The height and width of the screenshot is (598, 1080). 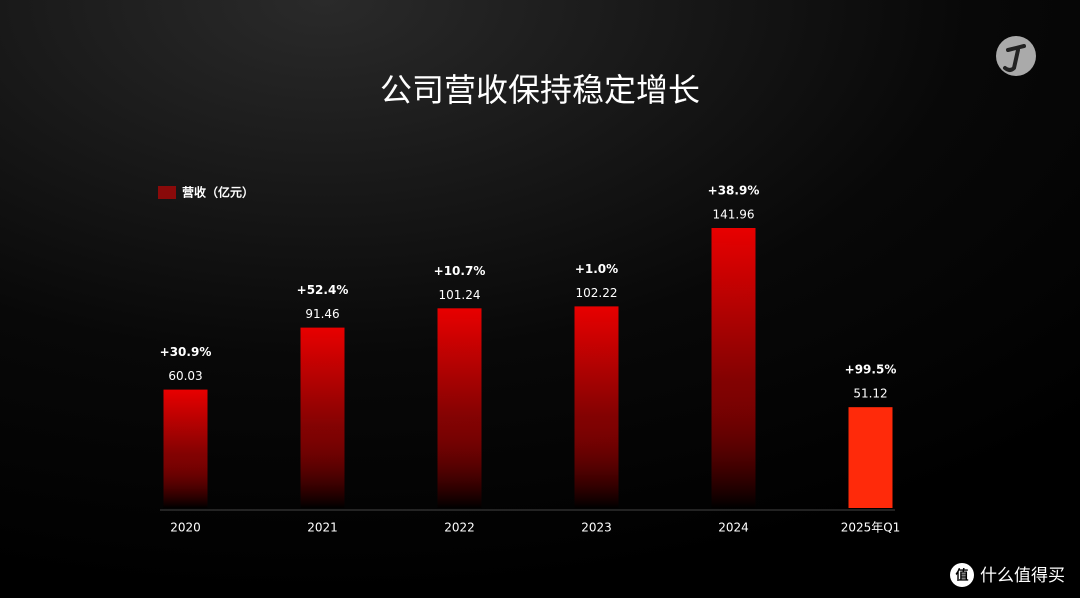 What do you see at coordinates (185, 528) in the screenshot?
I see `x-tick-label: 2020` at bounding box center [185, 528].